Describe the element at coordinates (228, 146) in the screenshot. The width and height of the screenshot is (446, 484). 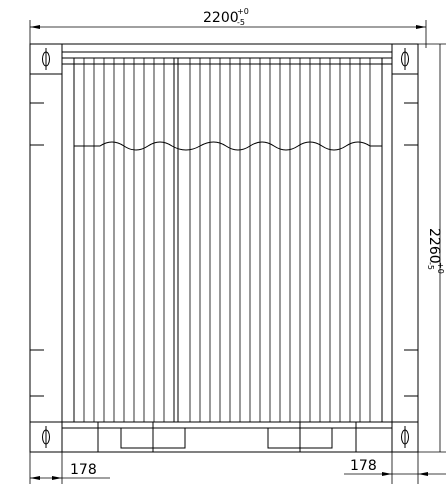
I see `break-line` at that location.